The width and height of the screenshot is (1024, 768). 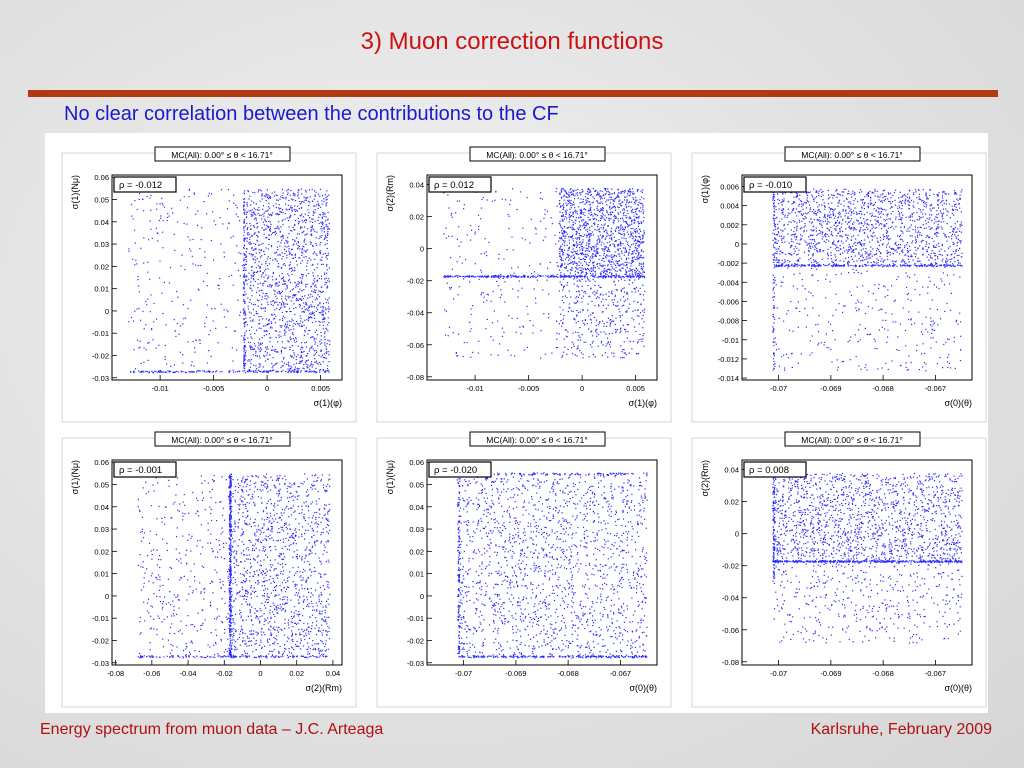 I want to click on x-tick-label: -0.005, so click(x=528, y=388).